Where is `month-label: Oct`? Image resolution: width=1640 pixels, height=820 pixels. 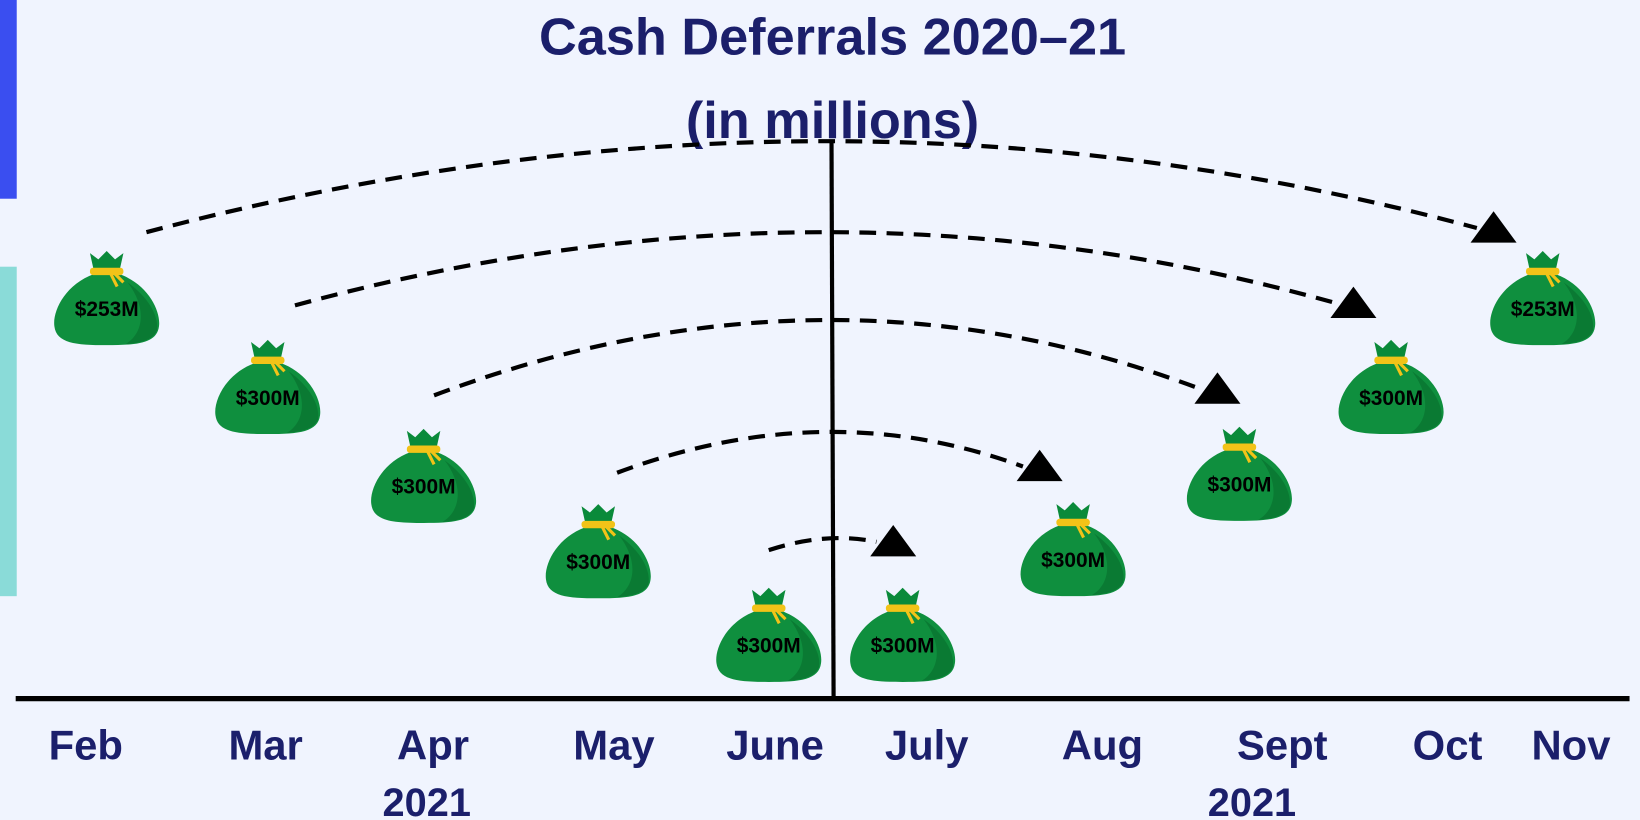 month-label: Oct is located at coordinates (1448, 744).